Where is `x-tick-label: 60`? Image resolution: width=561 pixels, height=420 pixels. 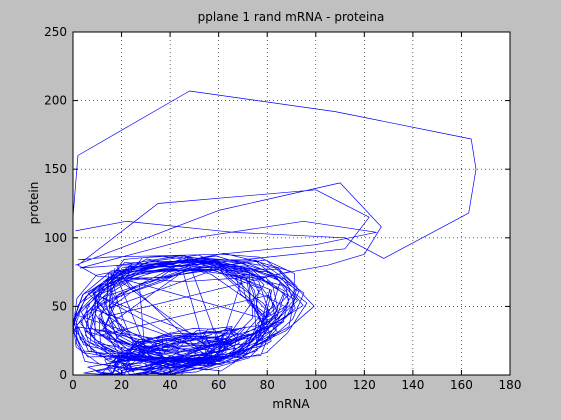
x-tick-label: 60 is located at coordinates (218, 385).